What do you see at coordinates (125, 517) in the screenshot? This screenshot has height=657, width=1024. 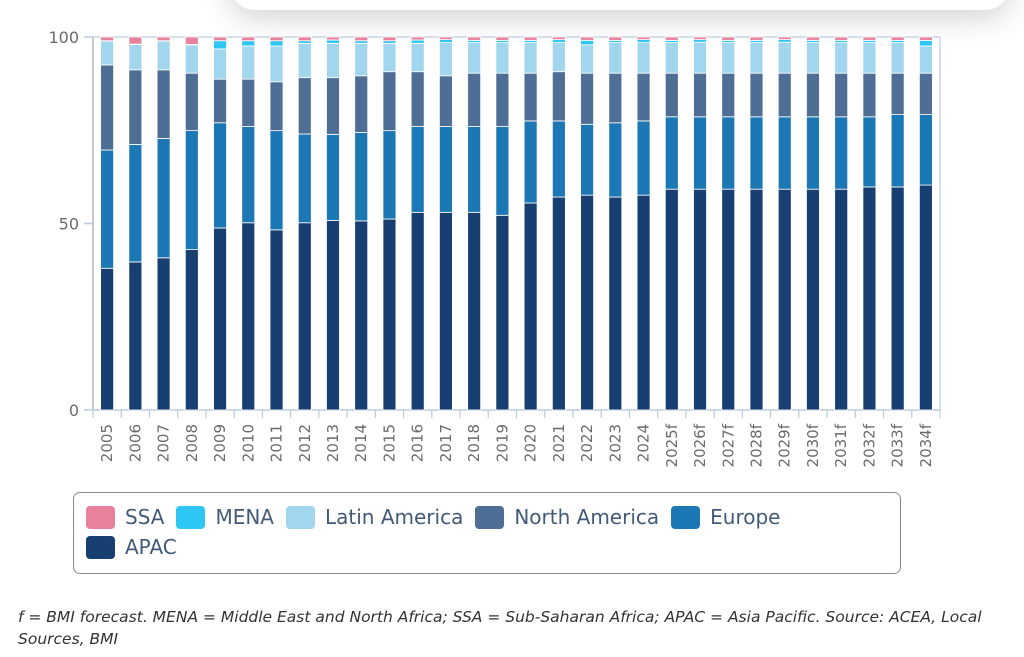 I see `legend-item-ssa: SSA` at bounding box center [125, 517].